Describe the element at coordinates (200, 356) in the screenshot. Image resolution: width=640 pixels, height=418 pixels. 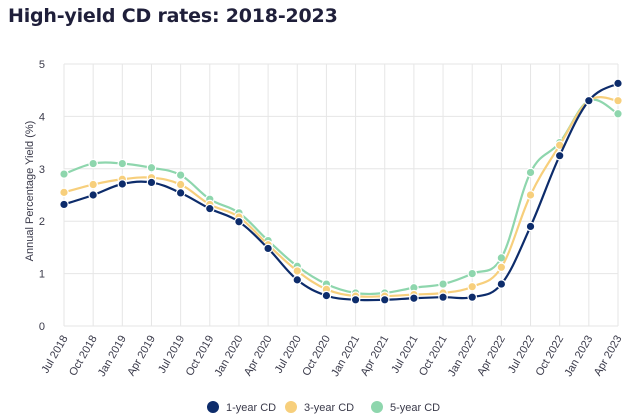
I see `x-tick-label: Oct 2019` at that location.